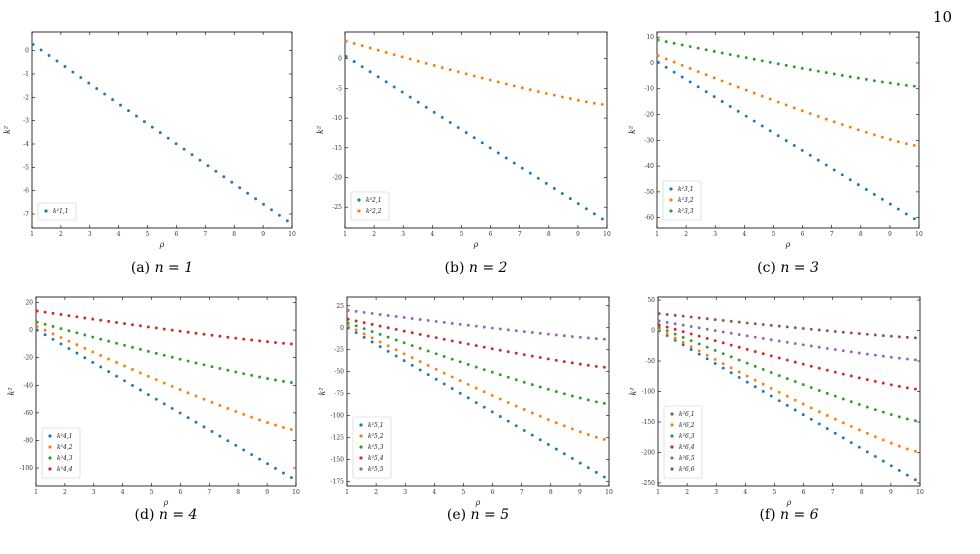 This screenshot has height=554, width=980. What do you see at coordinates (682, 200) in the screenshot?
I see `legend: k²3,1 k²3,2 k²3,3` at bounding box center [682, 200].